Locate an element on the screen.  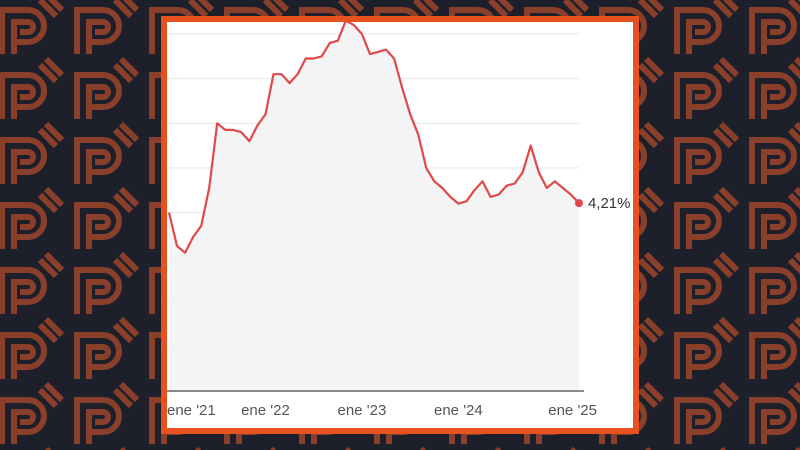
x-tick-label: ene '22 is located at coordinates (265, 410).